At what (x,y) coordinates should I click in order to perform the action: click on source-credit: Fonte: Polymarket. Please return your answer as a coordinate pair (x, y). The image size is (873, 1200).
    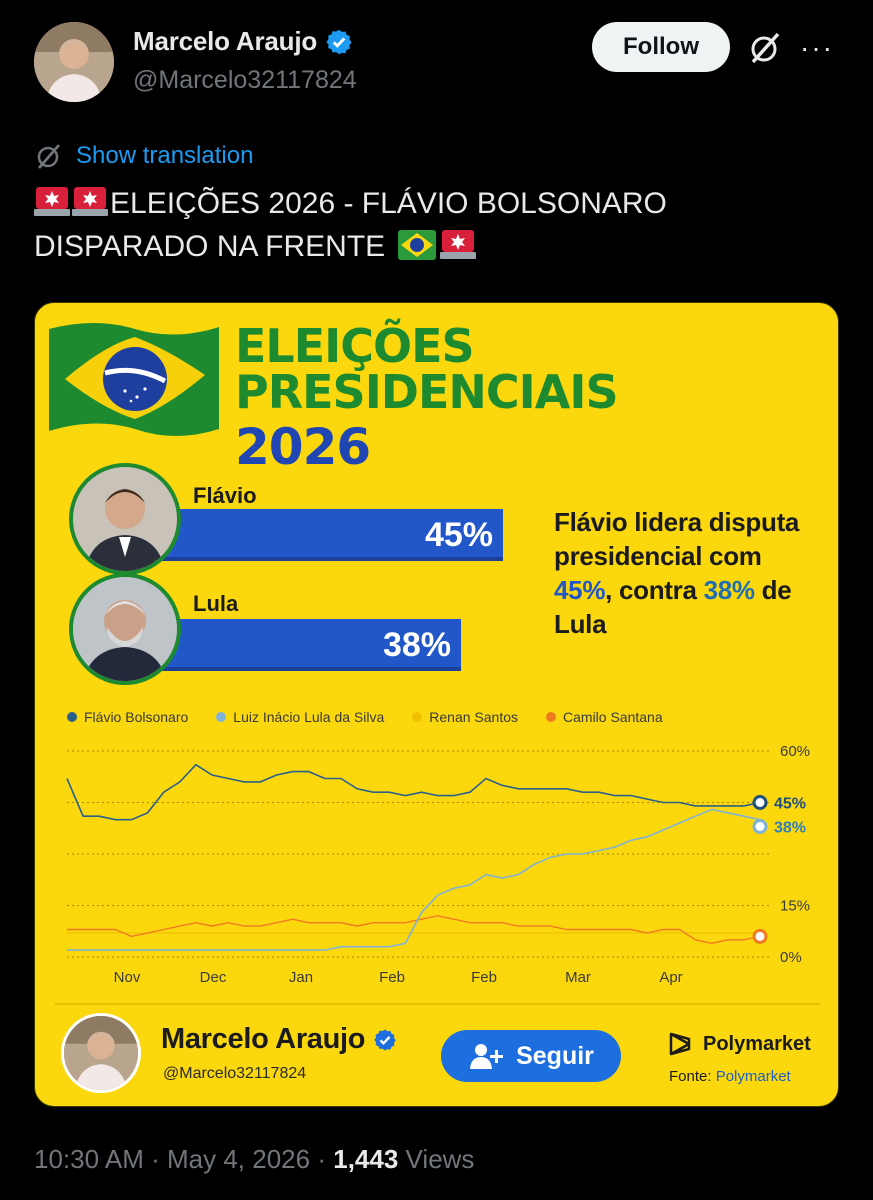
    Looking at the image, I should click on (730, 1076).